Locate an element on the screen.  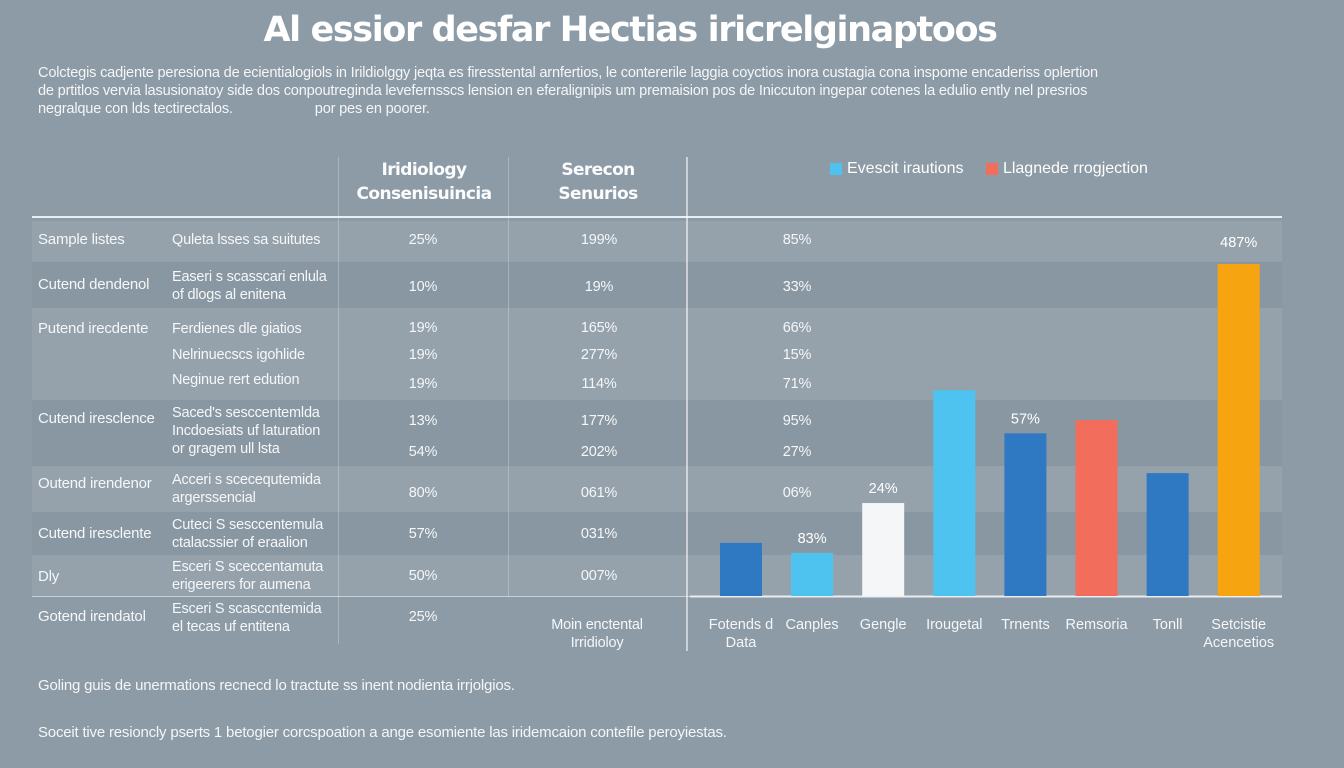
x-tick-label-line: Canples is located at coordinates (812, 625).